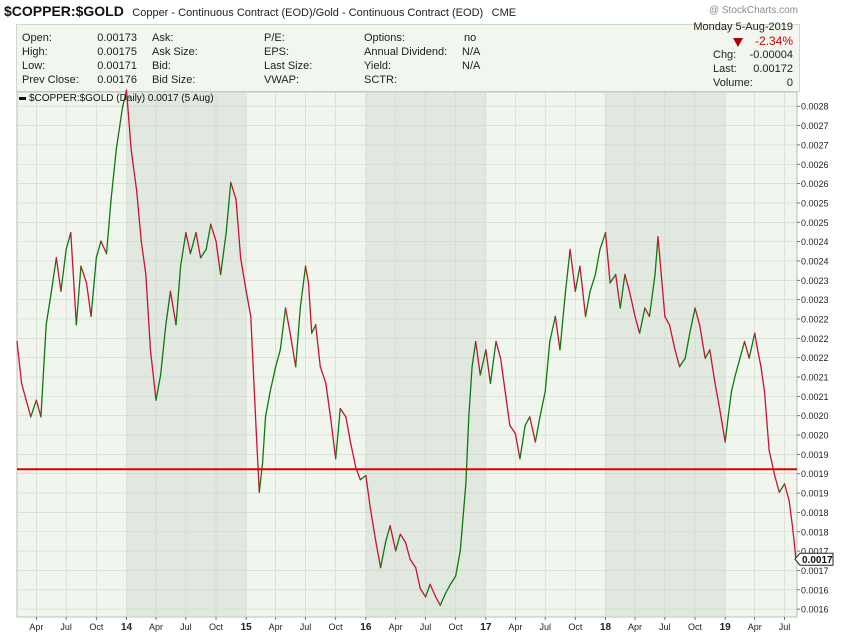  Describe the element at coordinates (815, 107) in the screenshot. I see `y-tick-label: 0.0028` at that location.